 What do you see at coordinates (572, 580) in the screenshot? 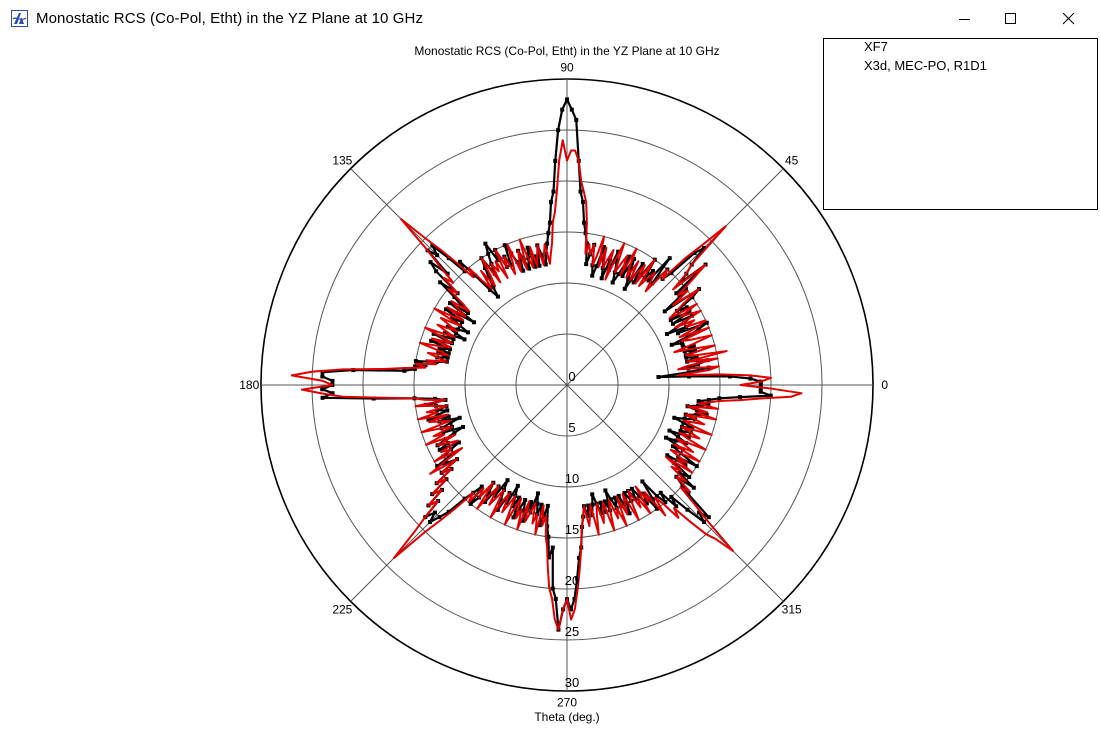
I see `radial-tick-label-20: 20` at bounding box center [572, 580].